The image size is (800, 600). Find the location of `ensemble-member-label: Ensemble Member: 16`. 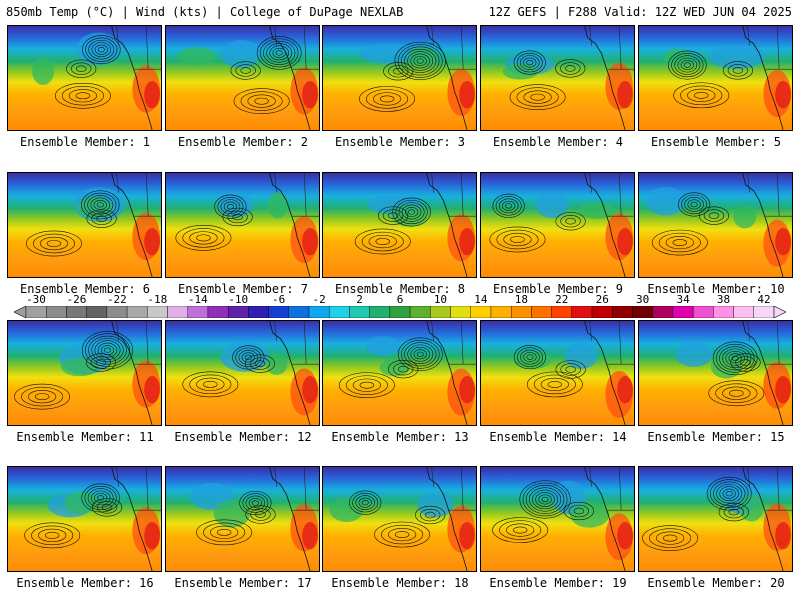

ensemble-member-label: Ensemble Member: 16 is located at coordinates (85, 583).